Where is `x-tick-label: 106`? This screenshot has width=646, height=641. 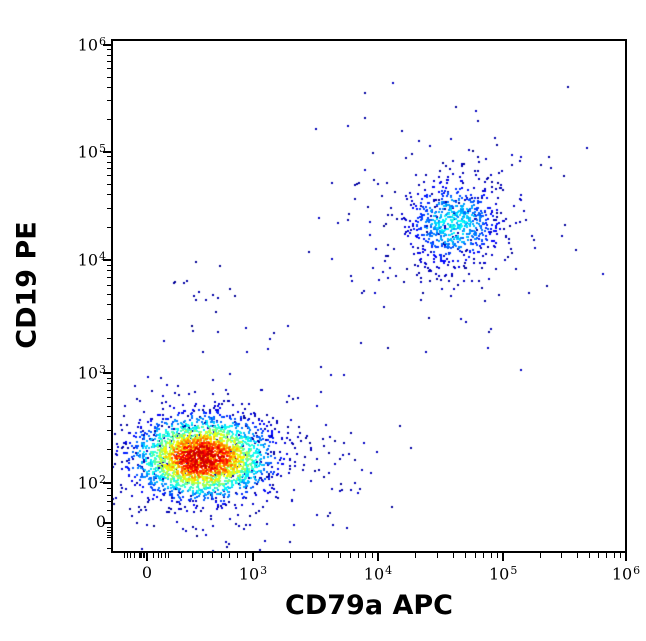 x-tick-label: 106 is located at coordinates (626, 574).